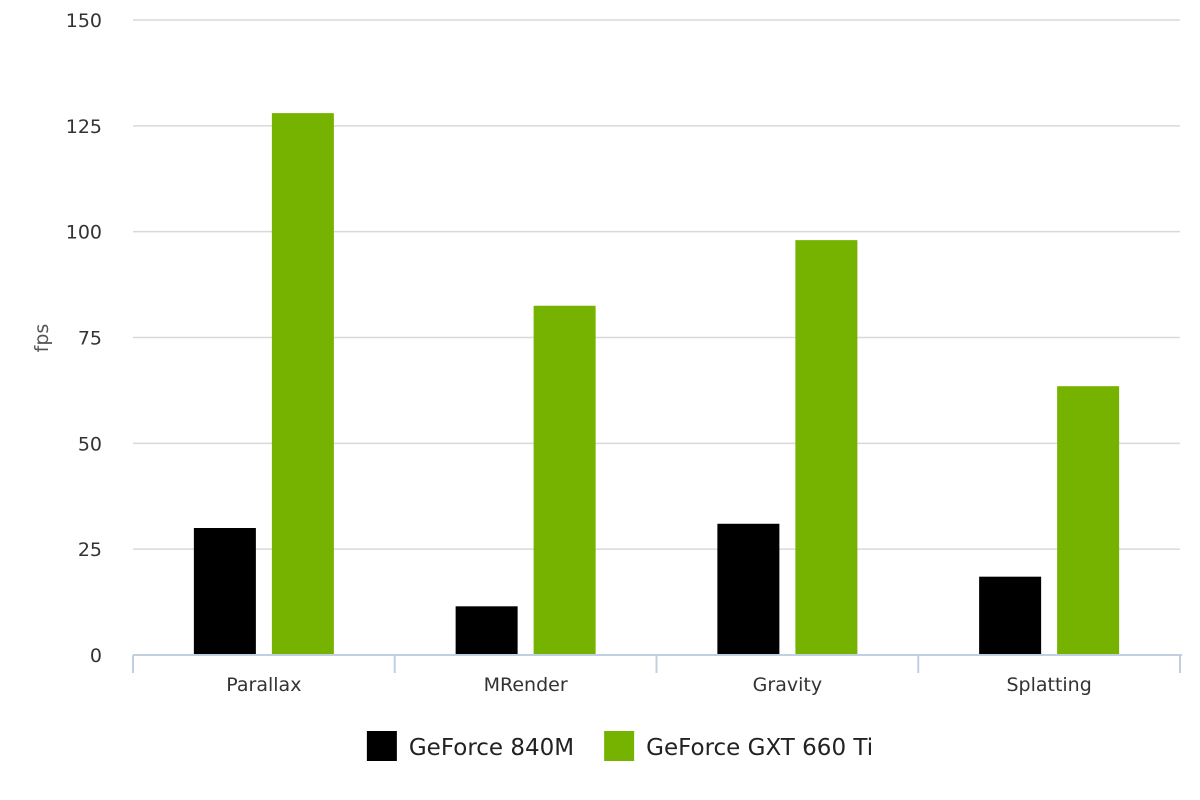 This screenshot has height=800, width=1200. Describe the element at coordinates (526, 685) in the screenshot. I see `x-tick-label: MRender` at that location.